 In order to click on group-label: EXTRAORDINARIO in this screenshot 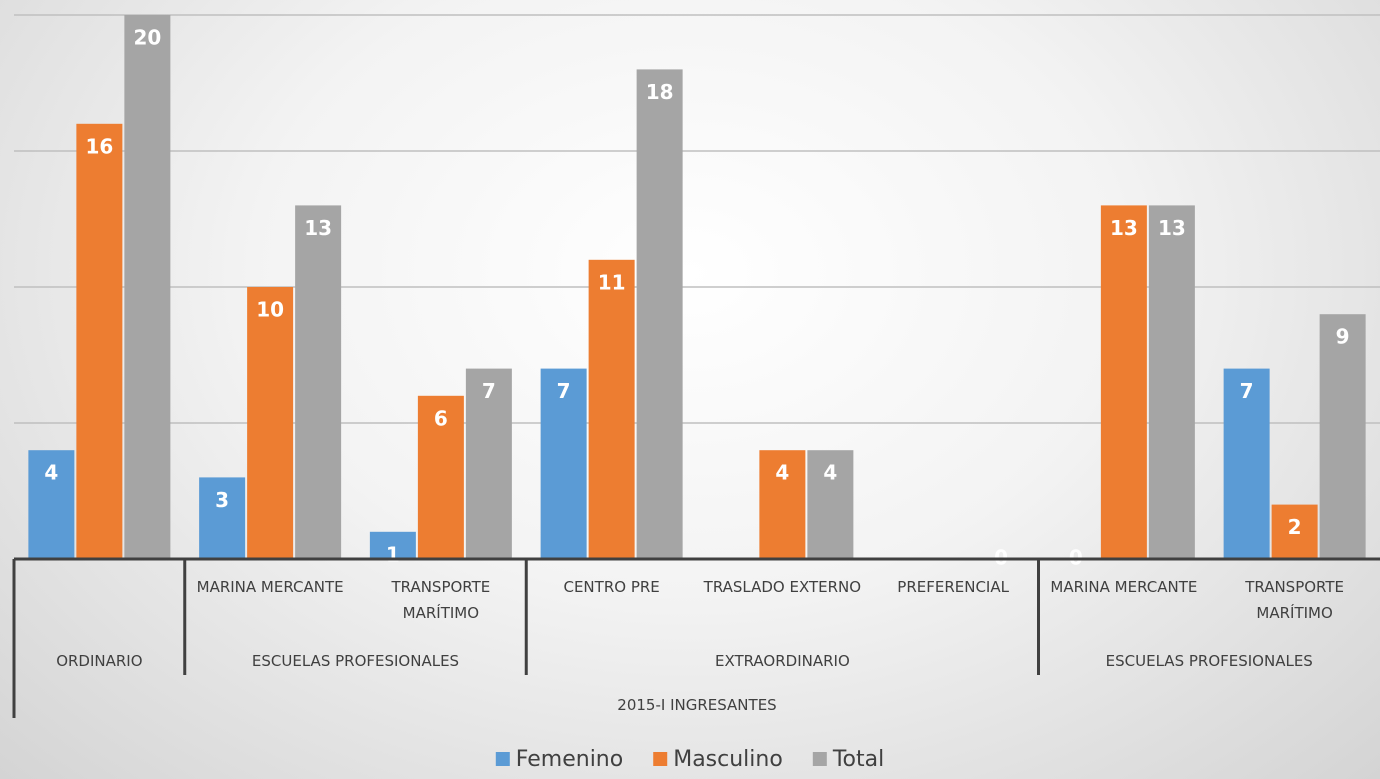, I will do `click(782, 661)`.